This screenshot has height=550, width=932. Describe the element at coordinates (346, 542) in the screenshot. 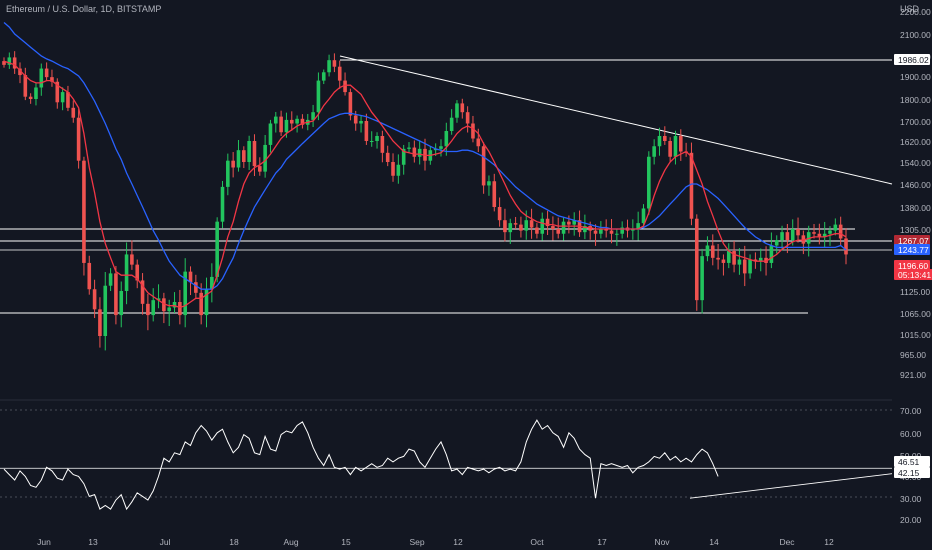

I see `date-tick-label: 15` at that location.